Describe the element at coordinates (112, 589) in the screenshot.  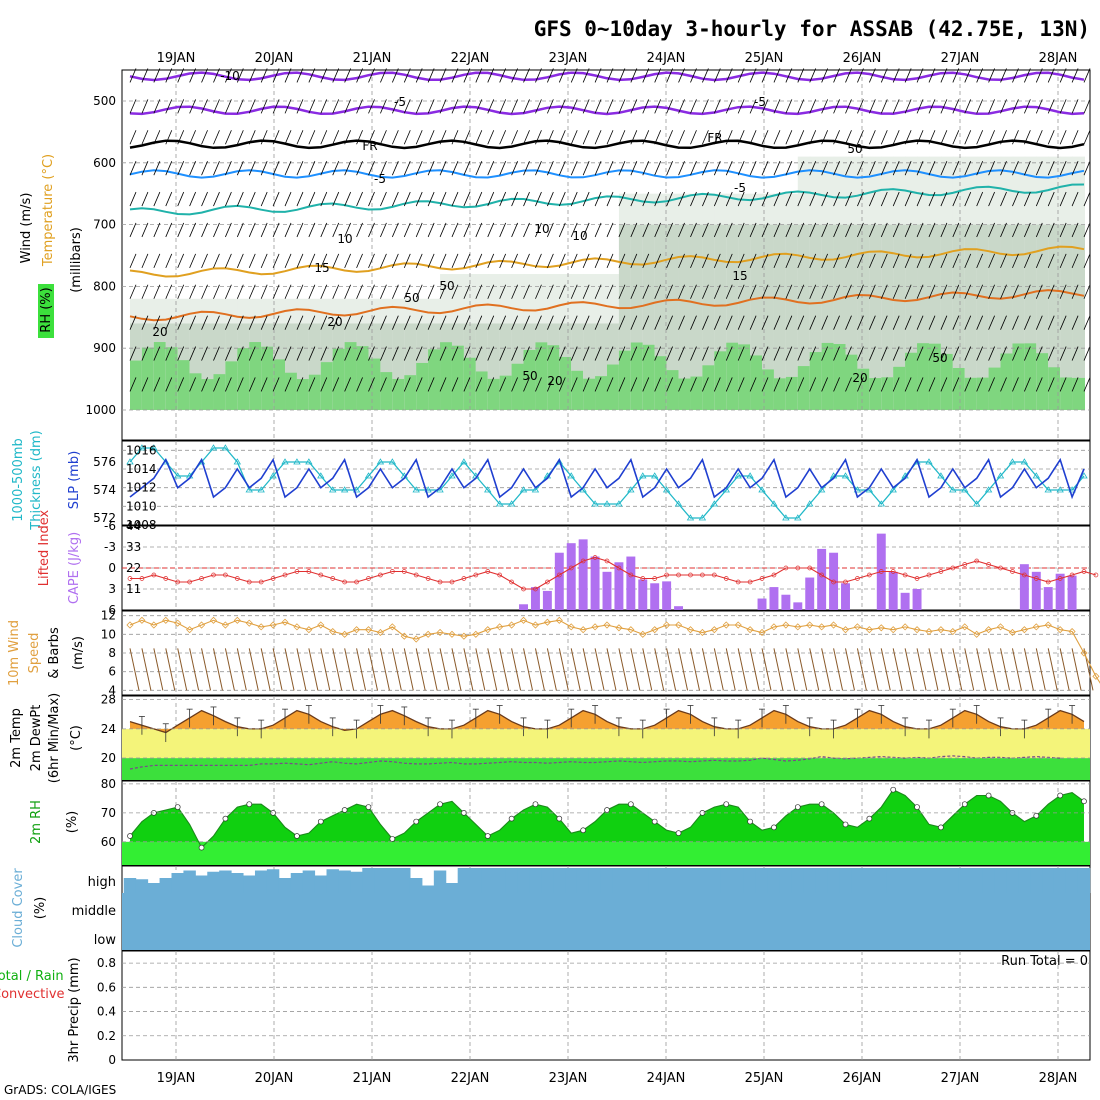
I see `li-tick: 3` at that location.